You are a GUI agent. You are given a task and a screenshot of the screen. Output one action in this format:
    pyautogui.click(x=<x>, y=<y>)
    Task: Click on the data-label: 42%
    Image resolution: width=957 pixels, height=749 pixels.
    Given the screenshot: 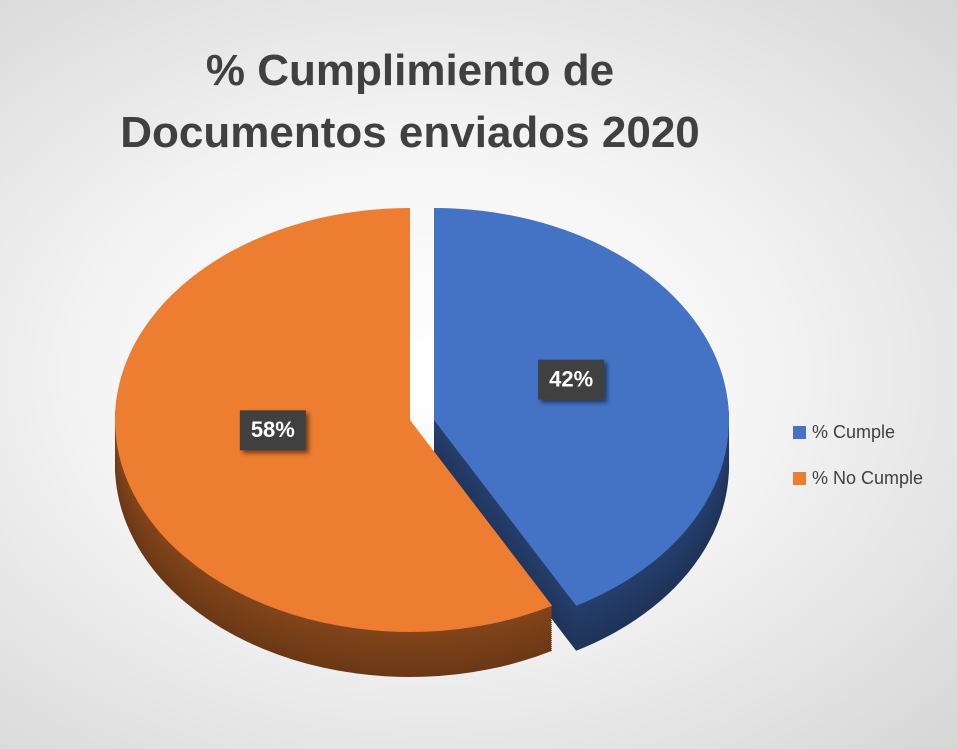 What is the action you would take?
    pyautogui.click(x=571, y=379)
    